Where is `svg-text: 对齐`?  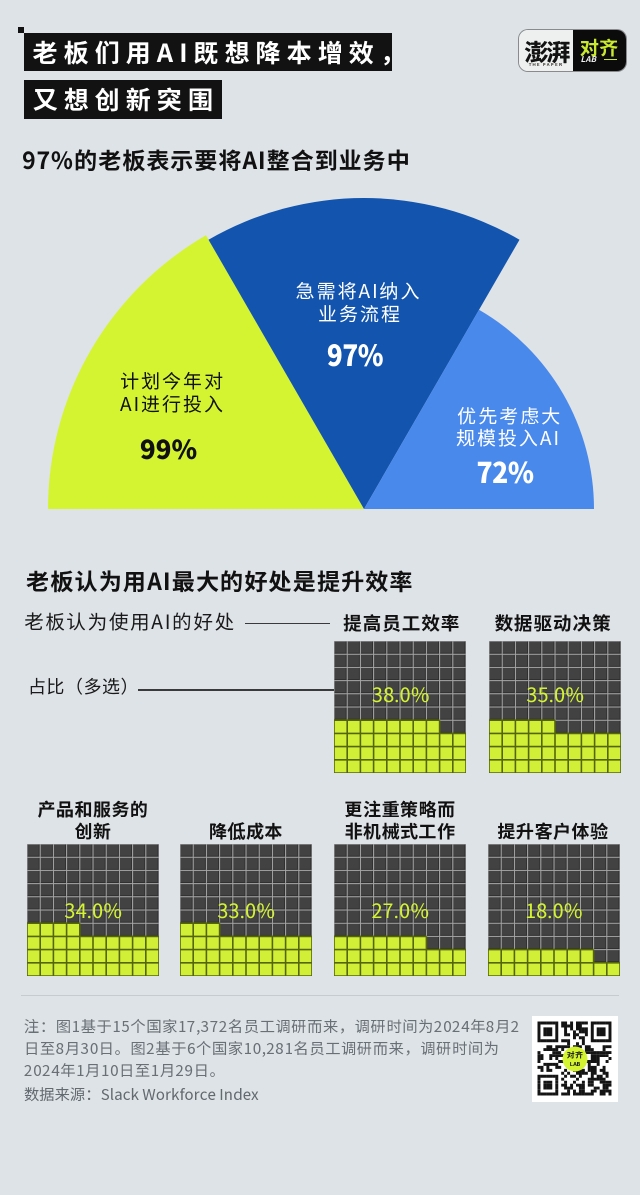 svg-text: 对齐 is located at coordinates (574, 1055).